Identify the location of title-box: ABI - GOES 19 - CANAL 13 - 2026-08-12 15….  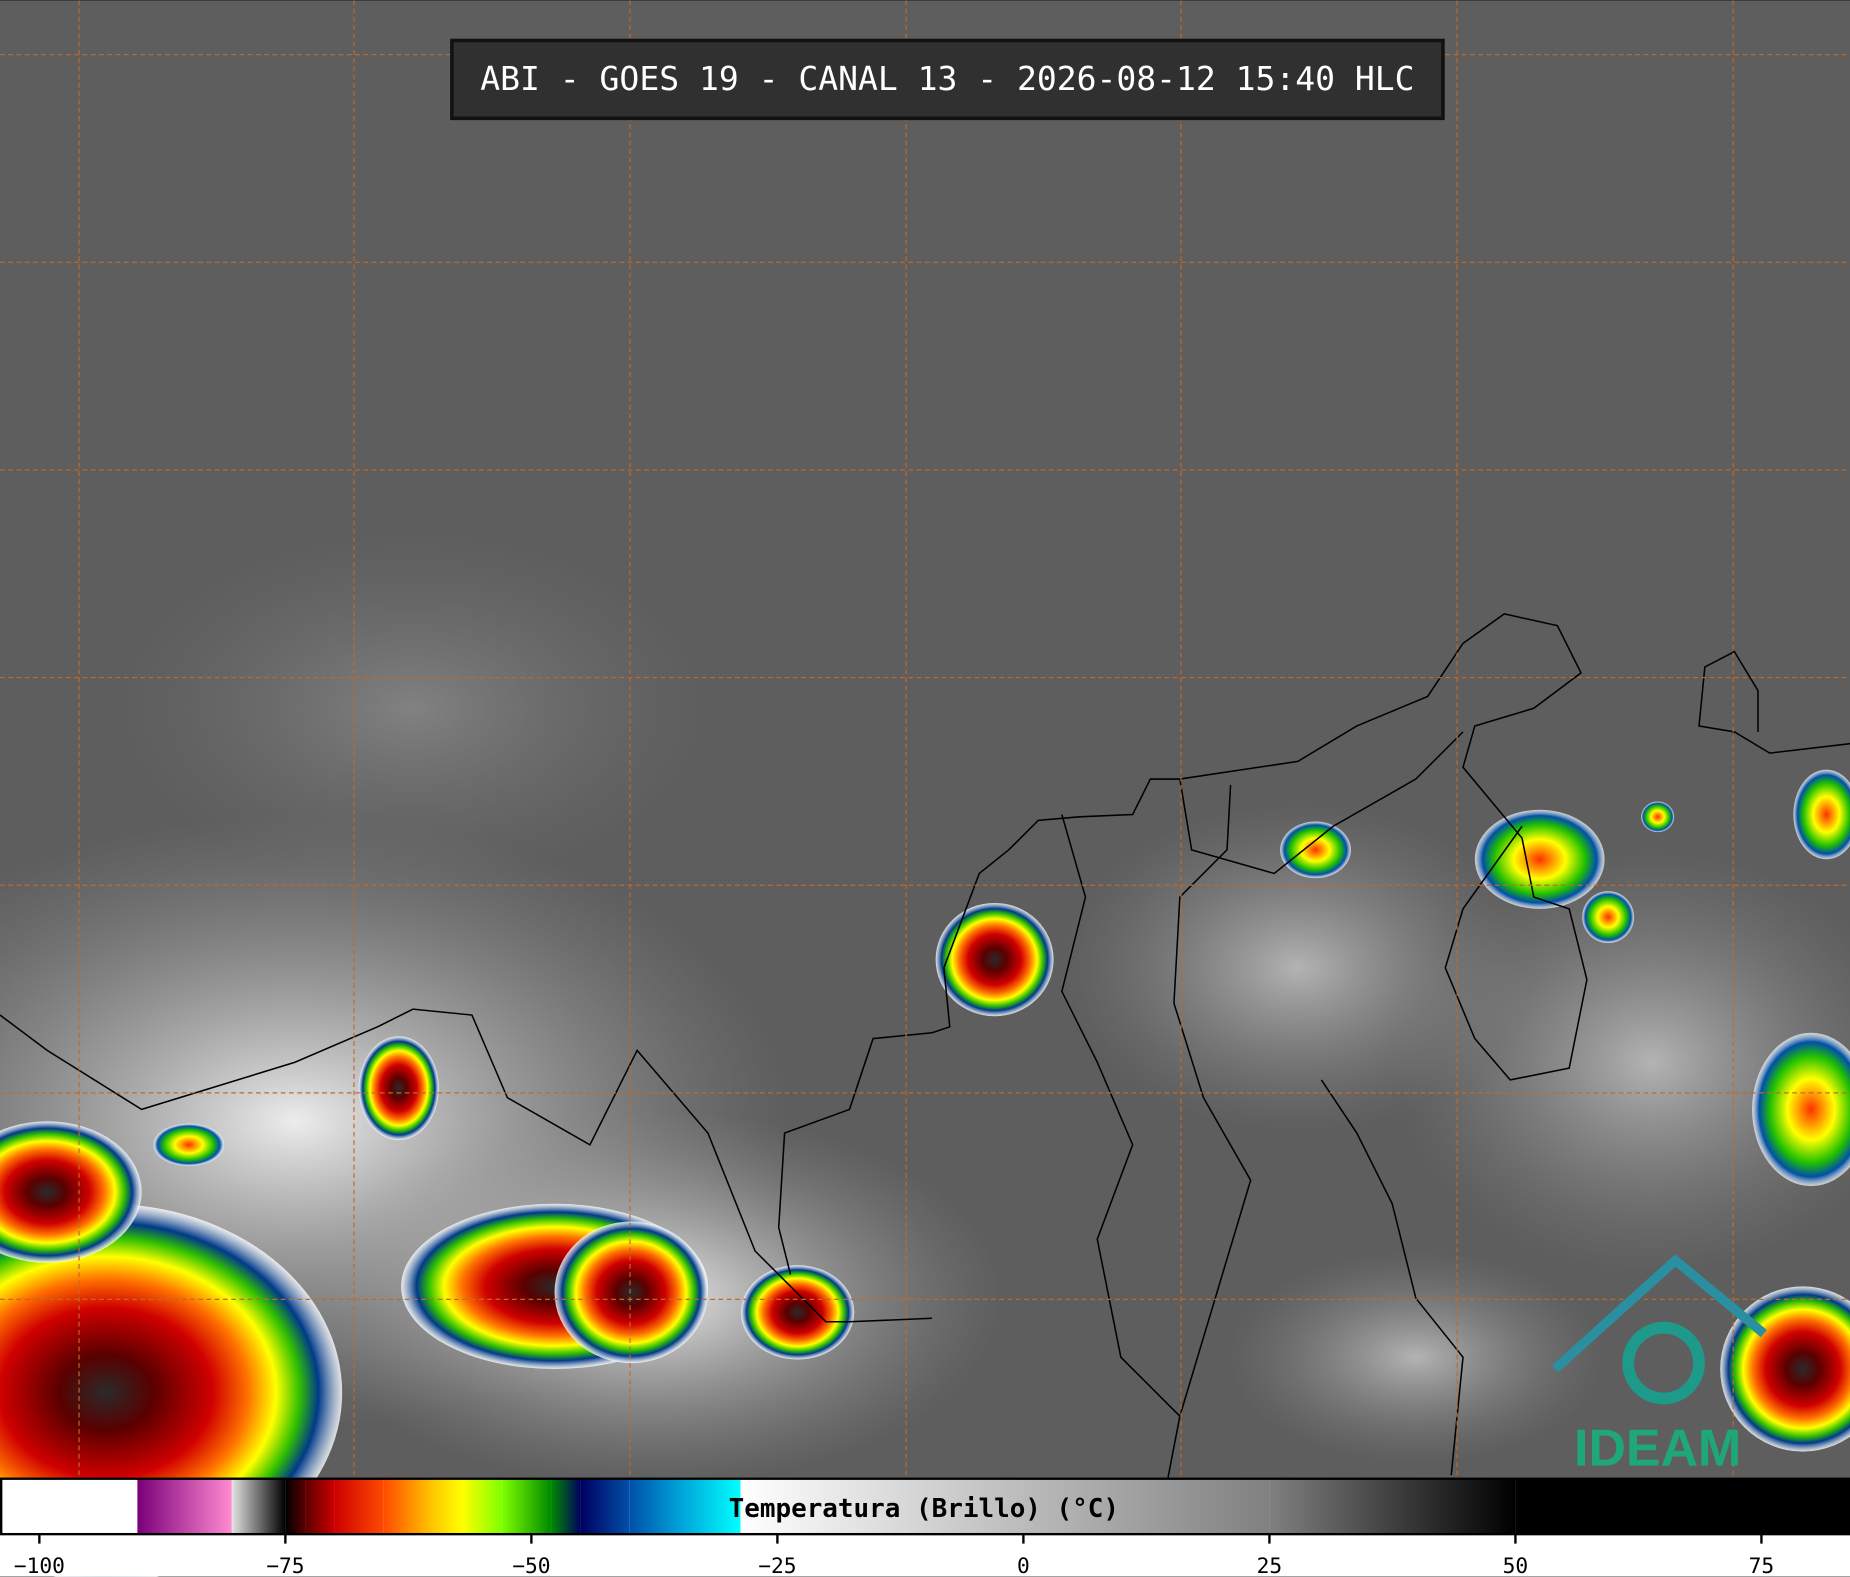
(947, 79).